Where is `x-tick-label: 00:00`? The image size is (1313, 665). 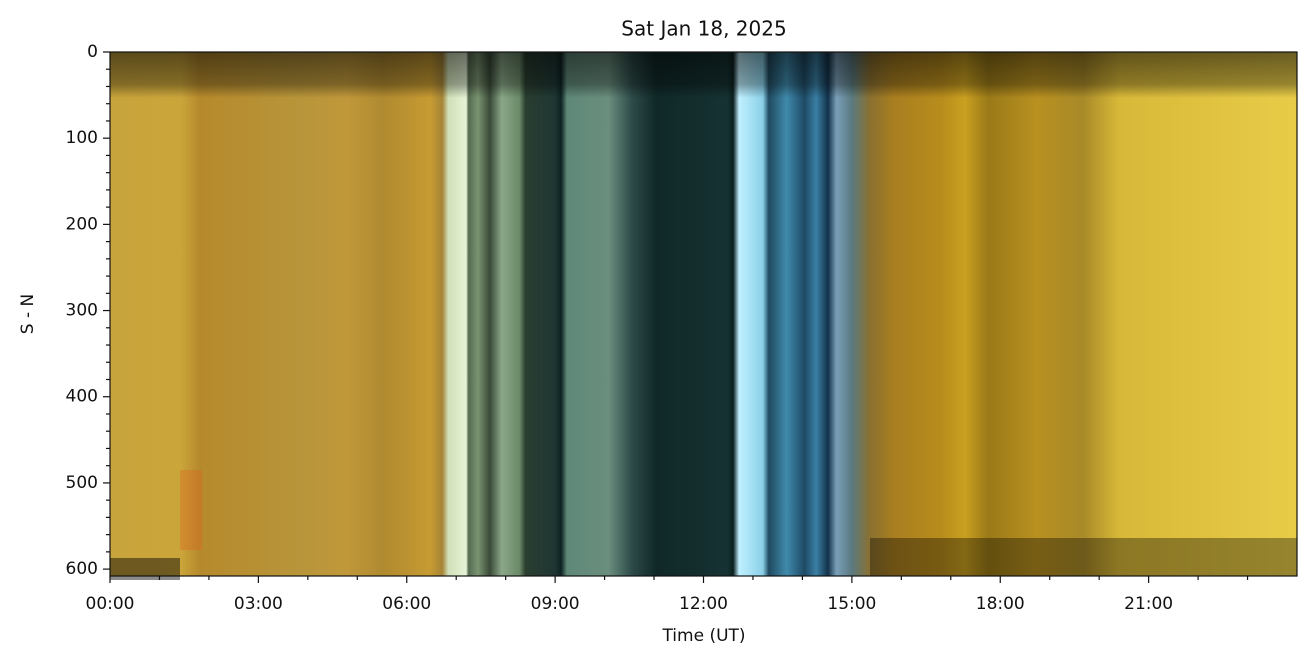
x-tick-label: 00:00 is located at coordinates (110, 604).